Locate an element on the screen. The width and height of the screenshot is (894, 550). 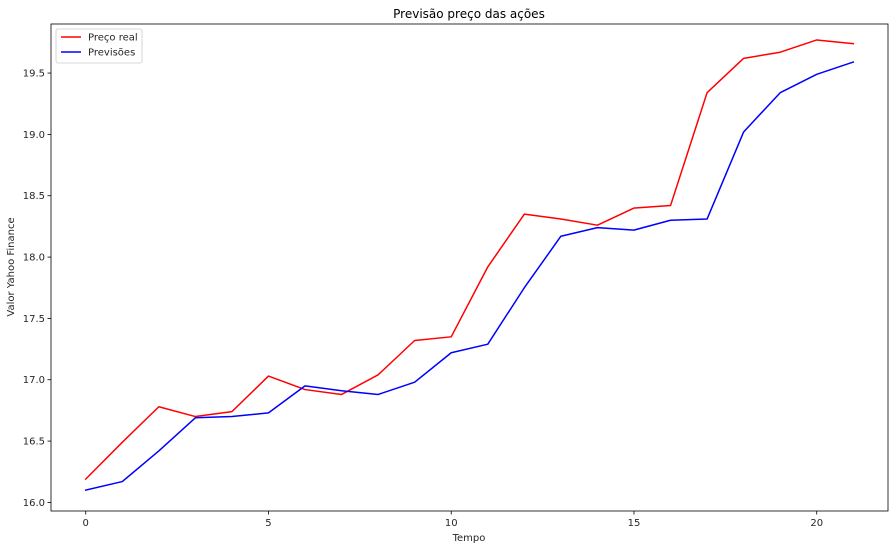
x-tick-label: 15 is located at coordinates (634, 523).